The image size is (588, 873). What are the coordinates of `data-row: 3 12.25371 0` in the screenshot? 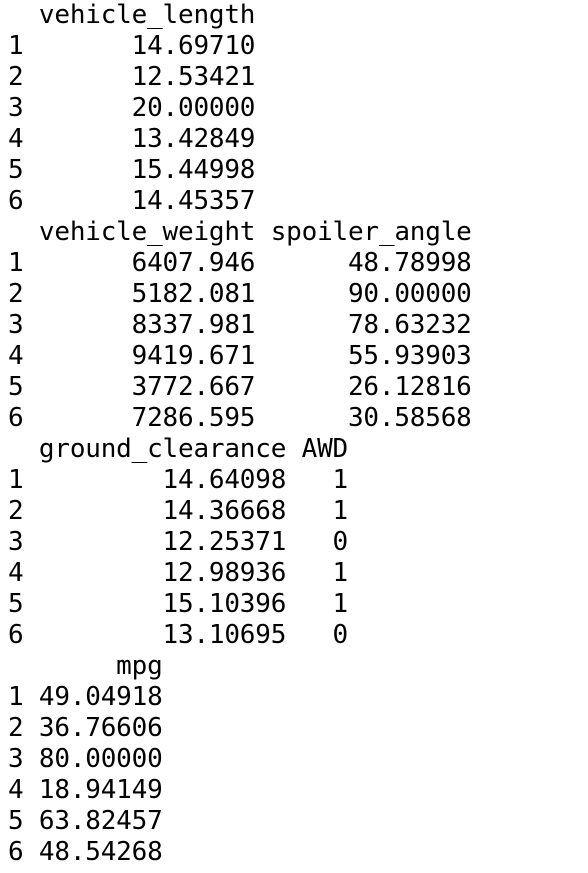 It's located at (178, 542).